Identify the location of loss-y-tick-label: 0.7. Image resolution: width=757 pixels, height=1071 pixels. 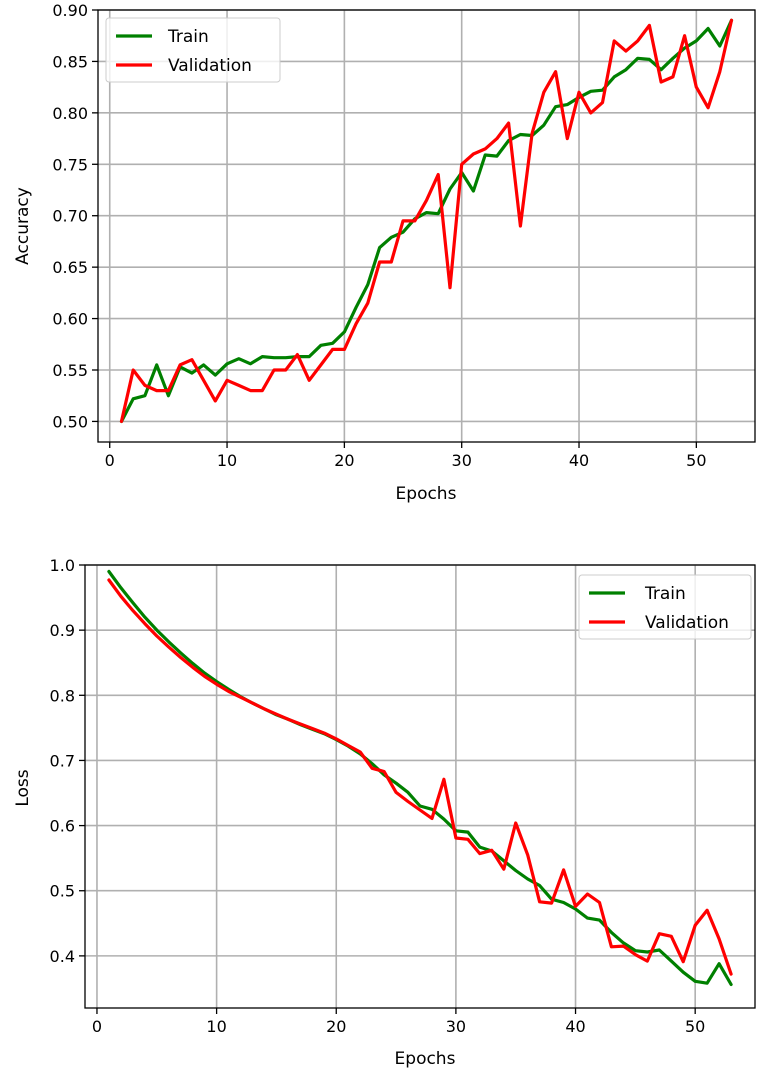
(62, 760).